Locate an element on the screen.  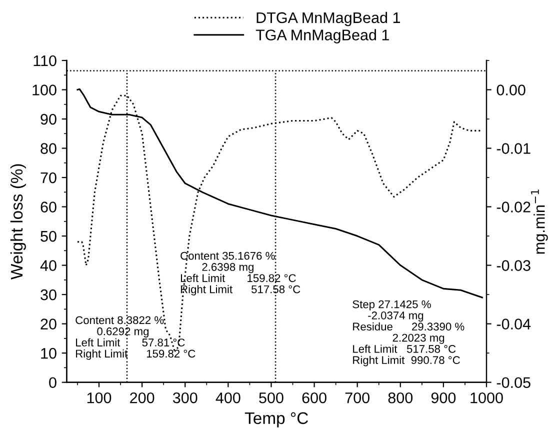
y-axis-title: Weight loss (%) is located at coordinates (18, 222).